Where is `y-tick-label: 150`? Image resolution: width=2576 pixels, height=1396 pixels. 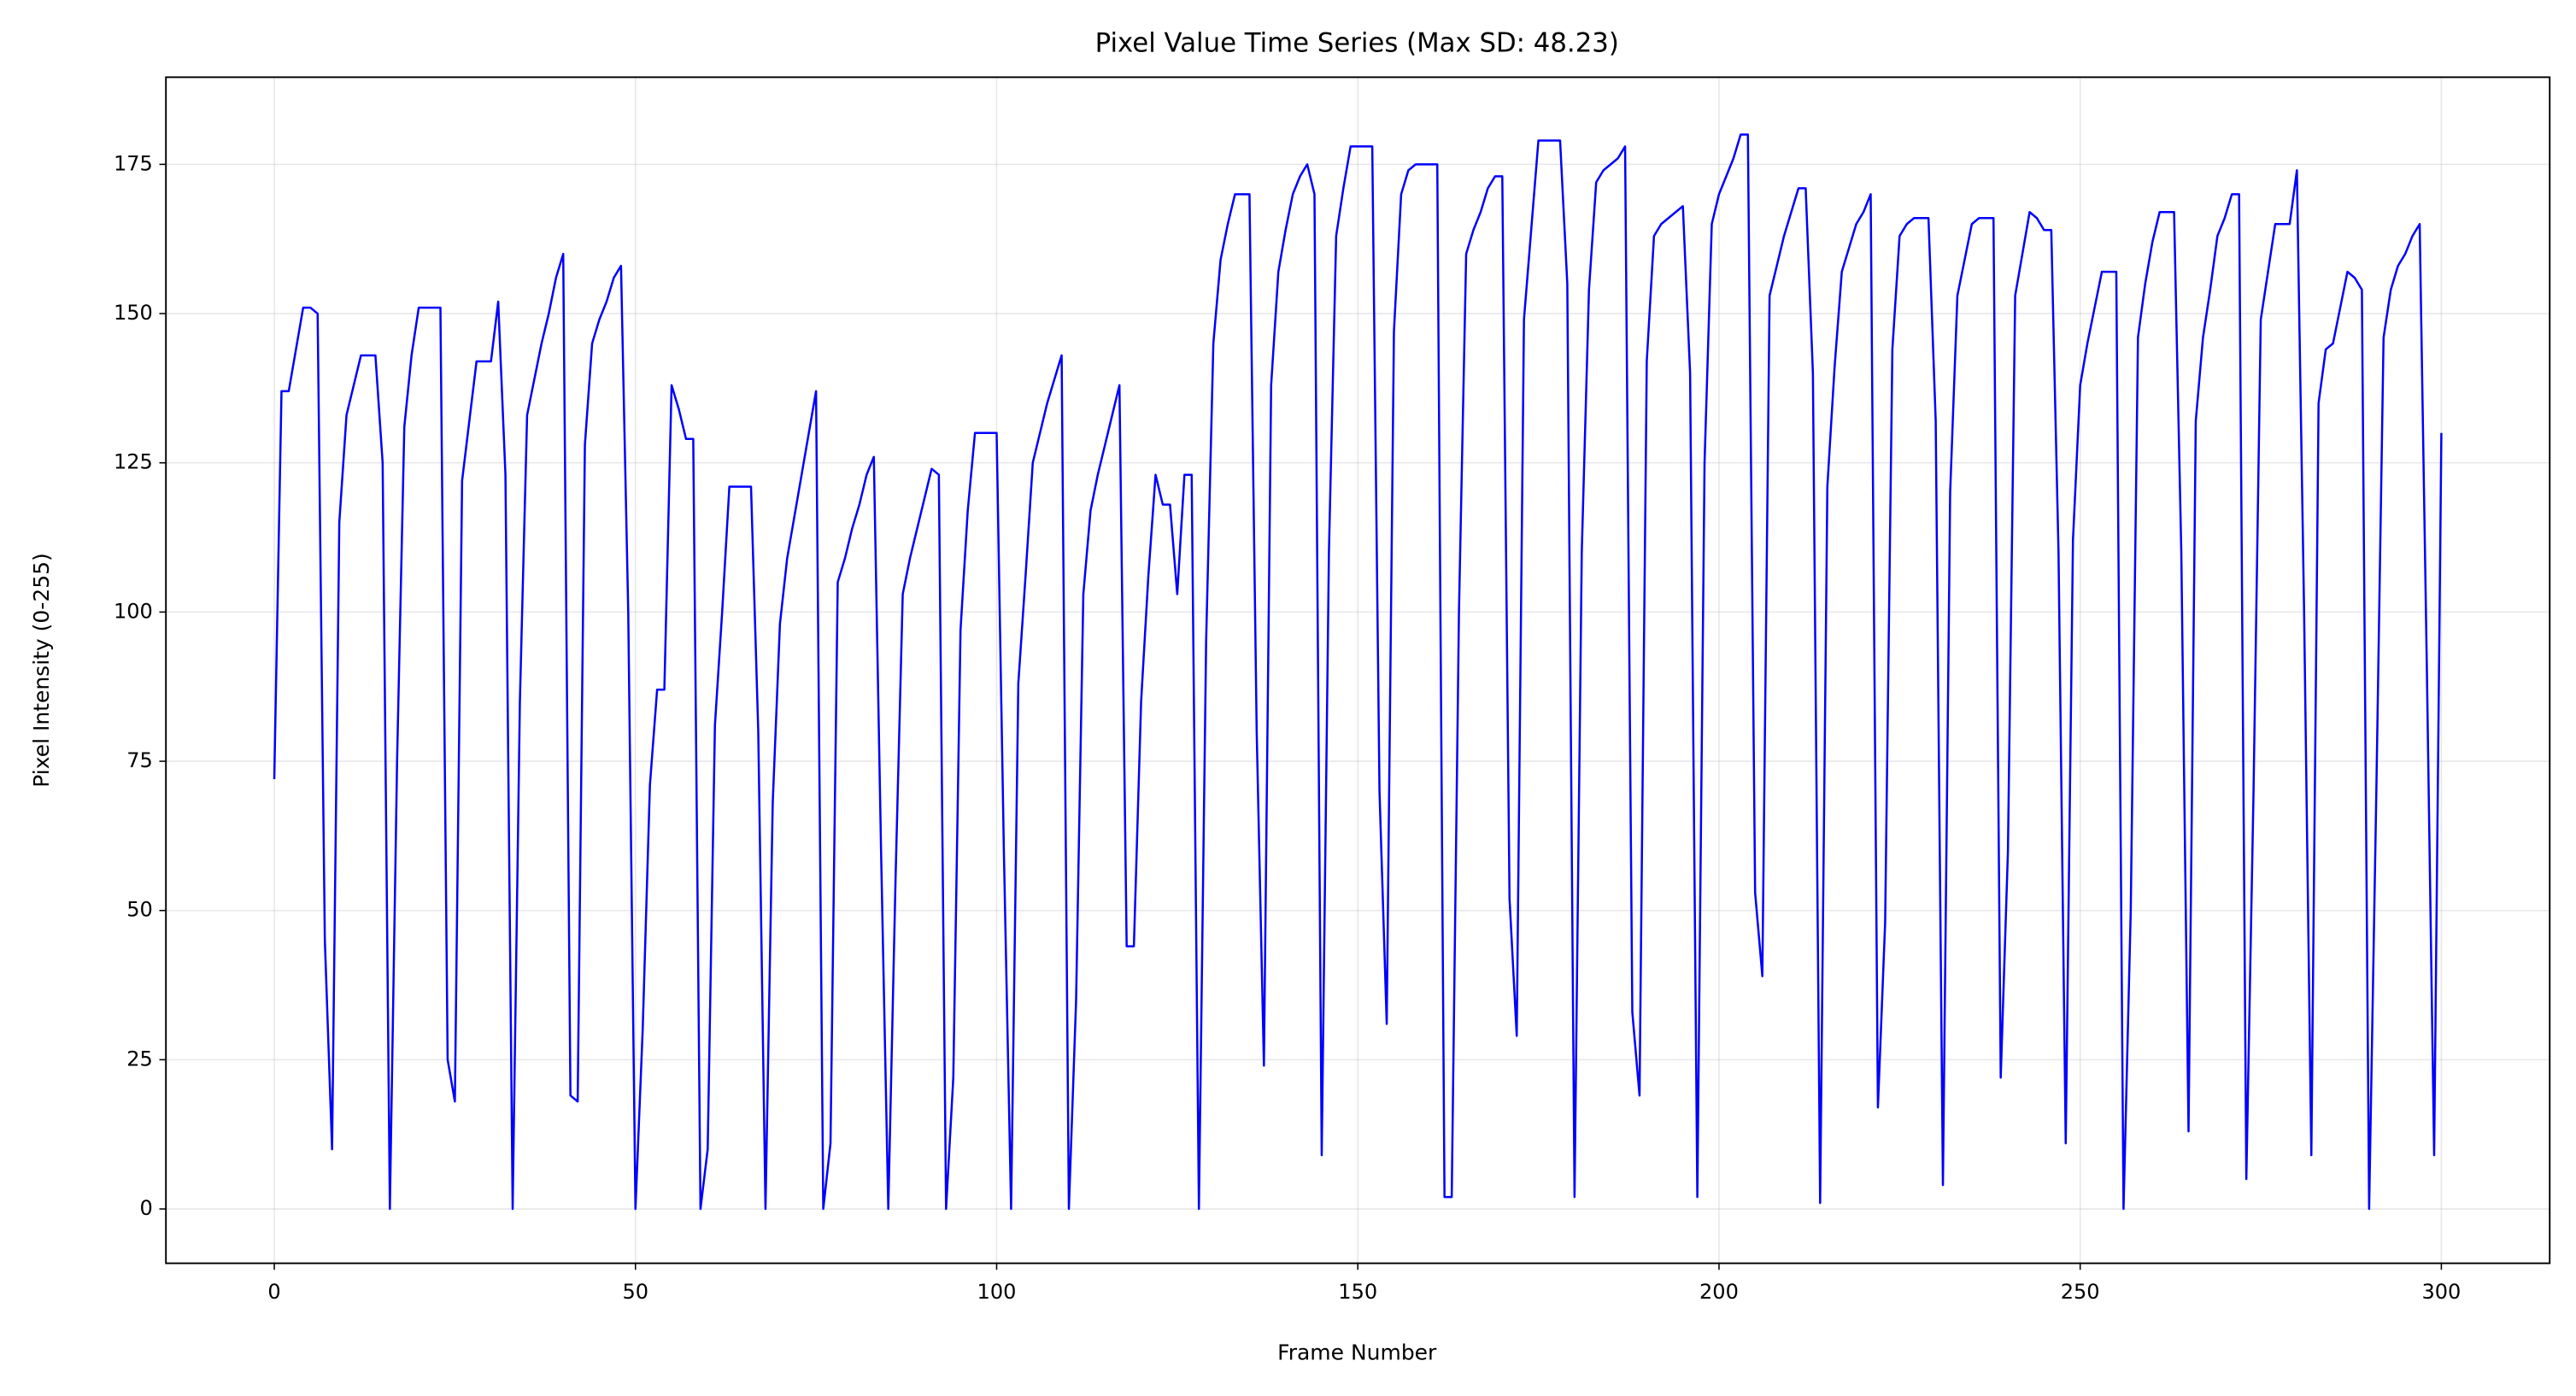
y-tick-label: 150 is located at coordinates (133, 313).